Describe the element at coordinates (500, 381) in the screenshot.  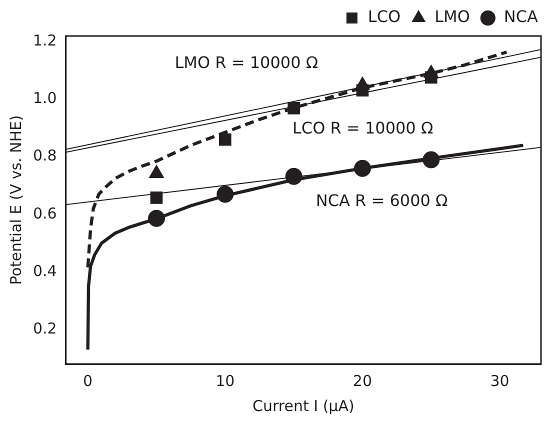
I see `x-tick-label: 30` at that location.